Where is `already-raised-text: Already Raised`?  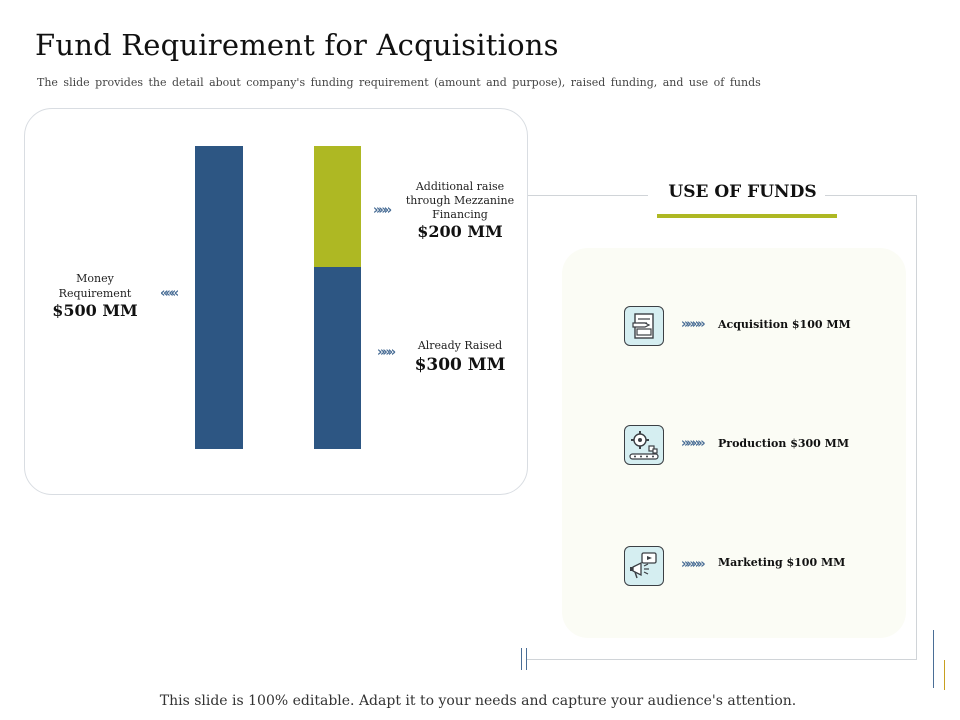 already-raised-text: Already Raised is located at coordinates (460, 345).